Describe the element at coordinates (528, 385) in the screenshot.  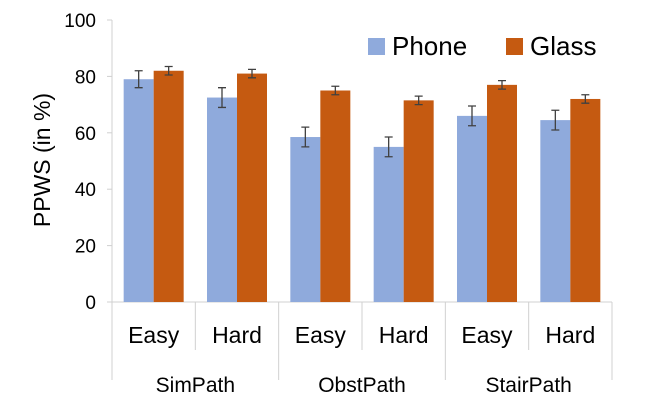
I see `group-label: StairPath` at that location.